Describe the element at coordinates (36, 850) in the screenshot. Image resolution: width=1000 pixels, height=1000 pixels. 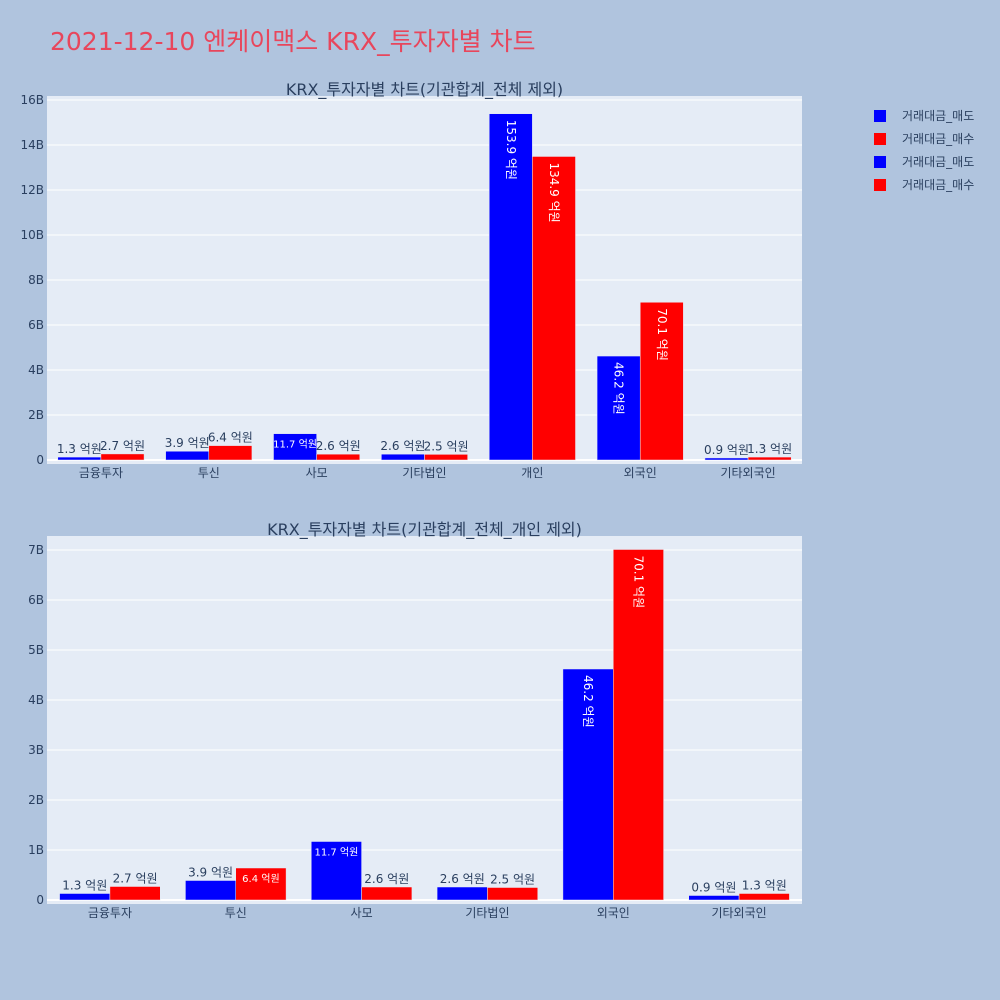
I see `y-tick-label: 1B` at that location.